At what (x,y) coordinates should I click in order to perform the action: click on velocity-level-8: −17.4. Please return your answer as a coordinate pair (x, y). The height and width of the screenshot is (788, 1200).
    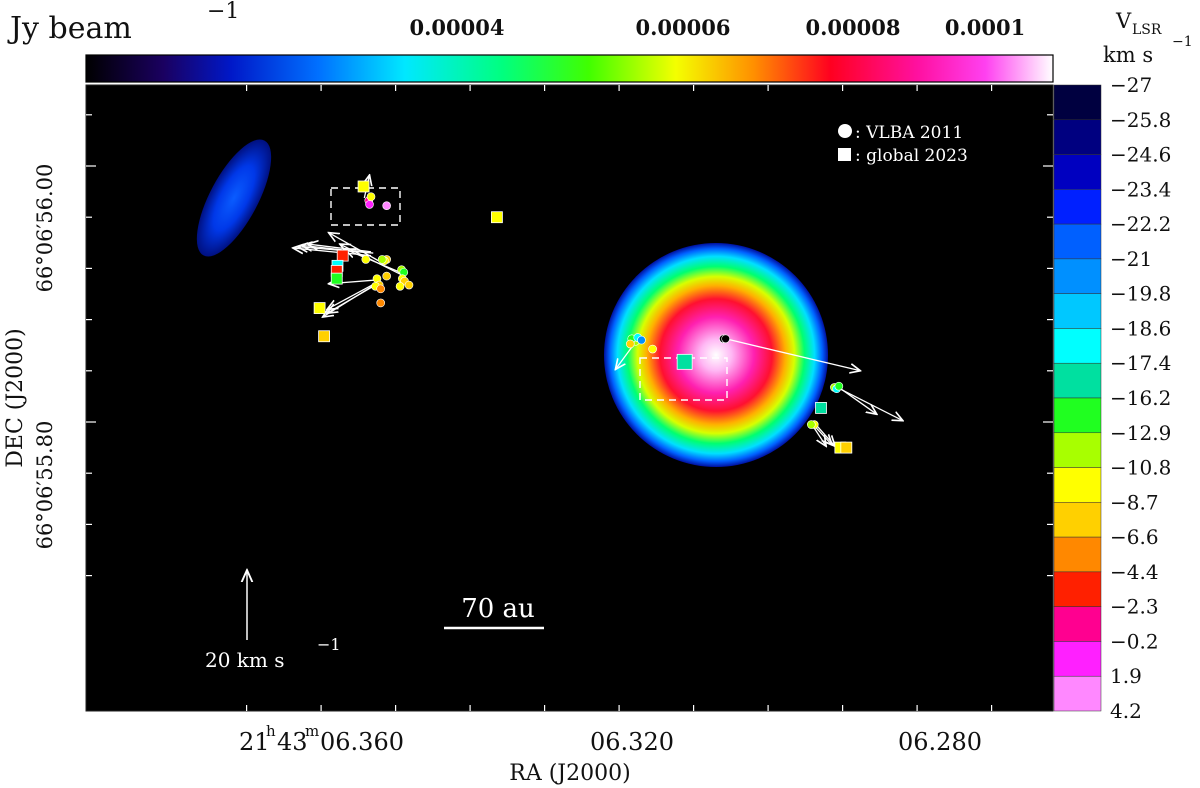
    Looking at the image, I should click on (1140, 363).